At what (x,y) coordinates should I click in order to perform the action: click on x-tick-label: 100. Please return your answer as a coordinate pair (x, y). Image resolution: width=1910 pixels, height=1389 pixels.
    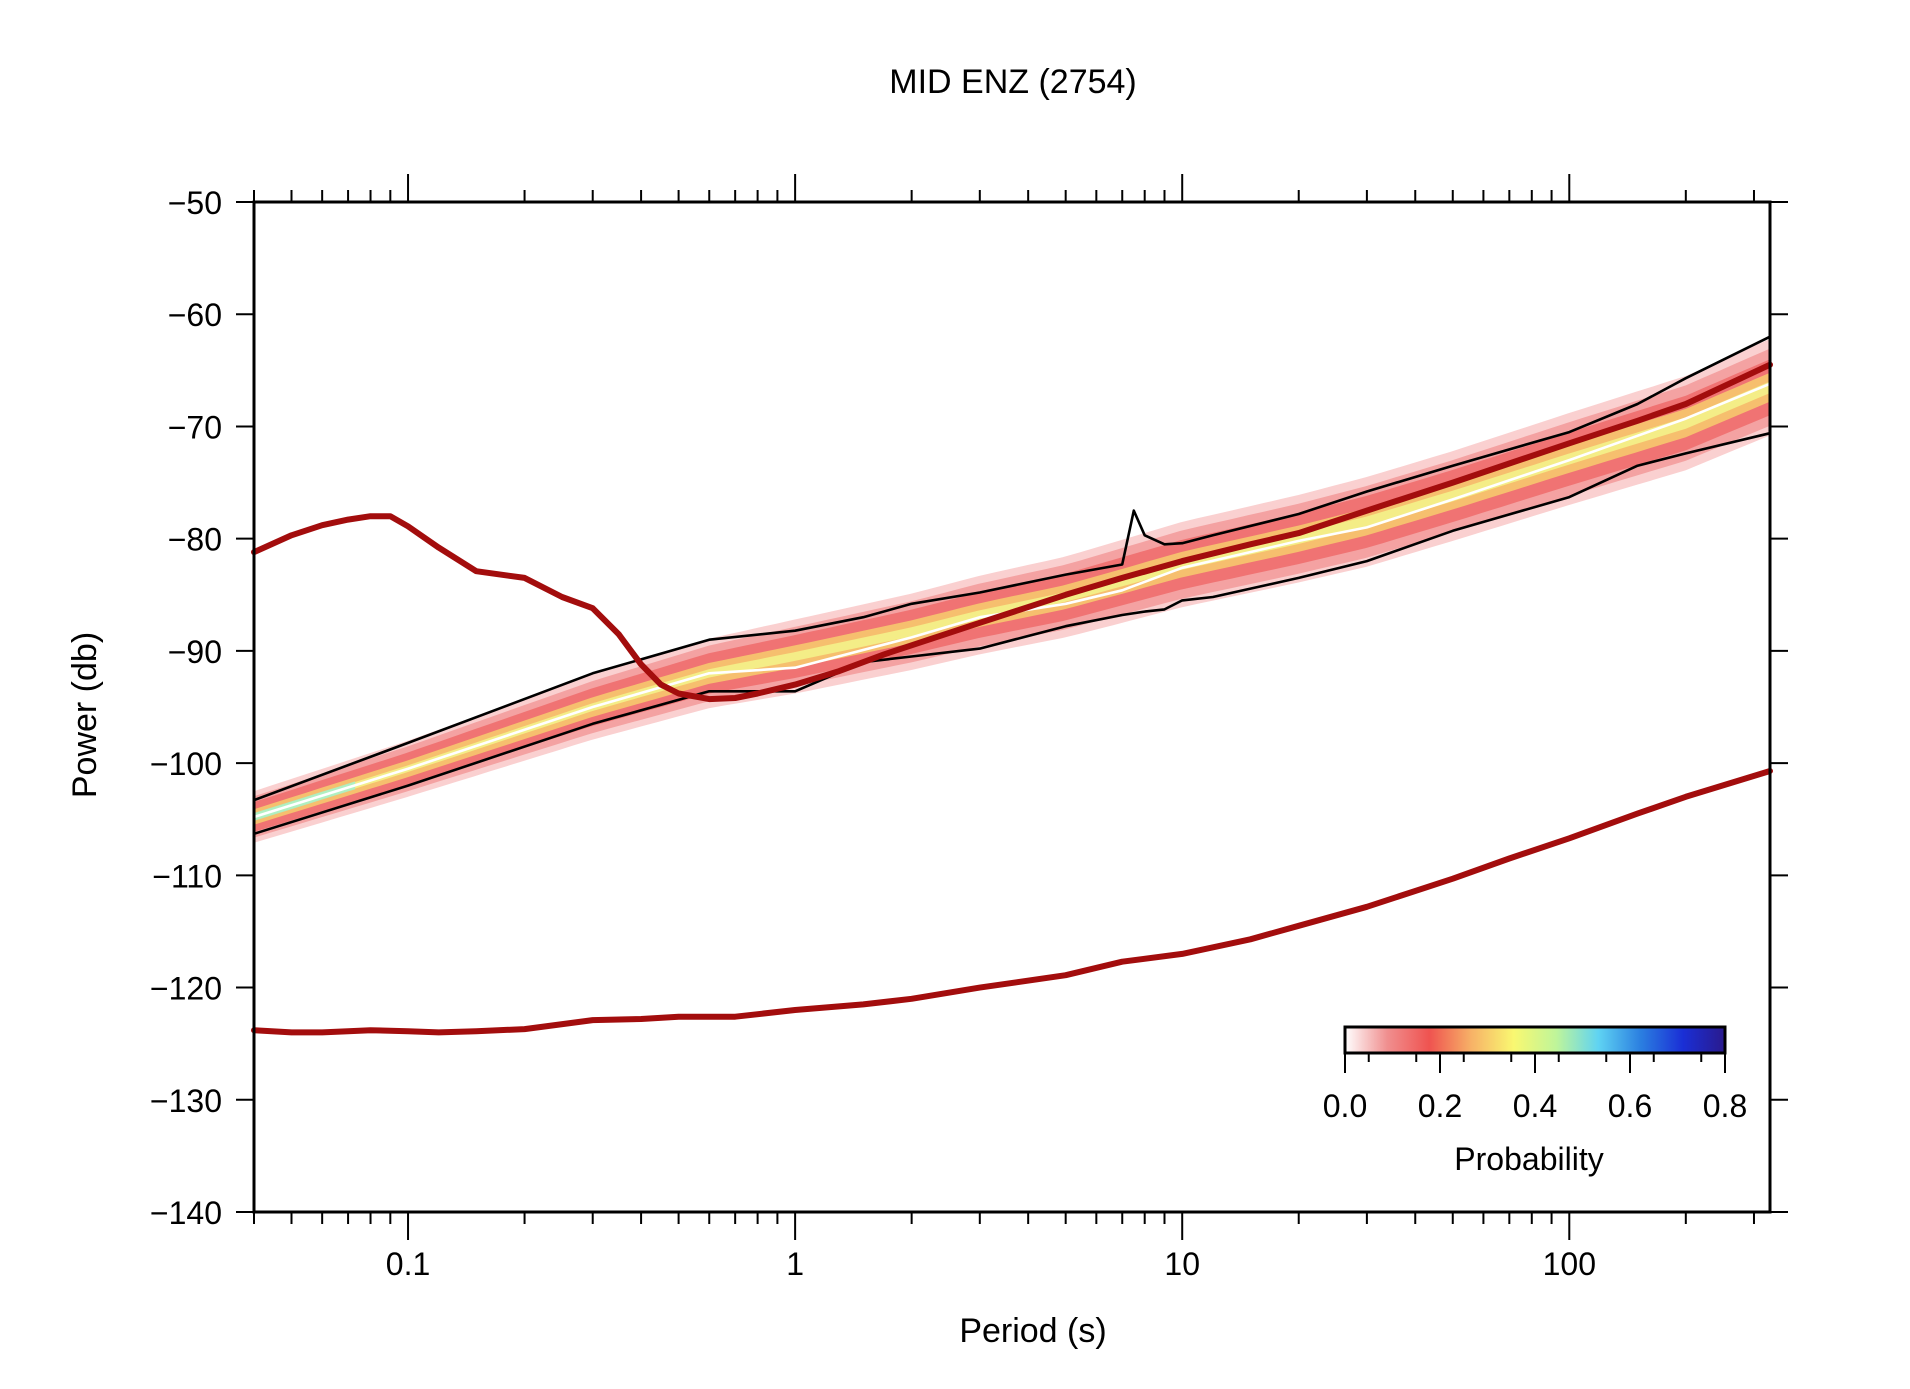
    Looking at the image, I should click on (1569, 1264).